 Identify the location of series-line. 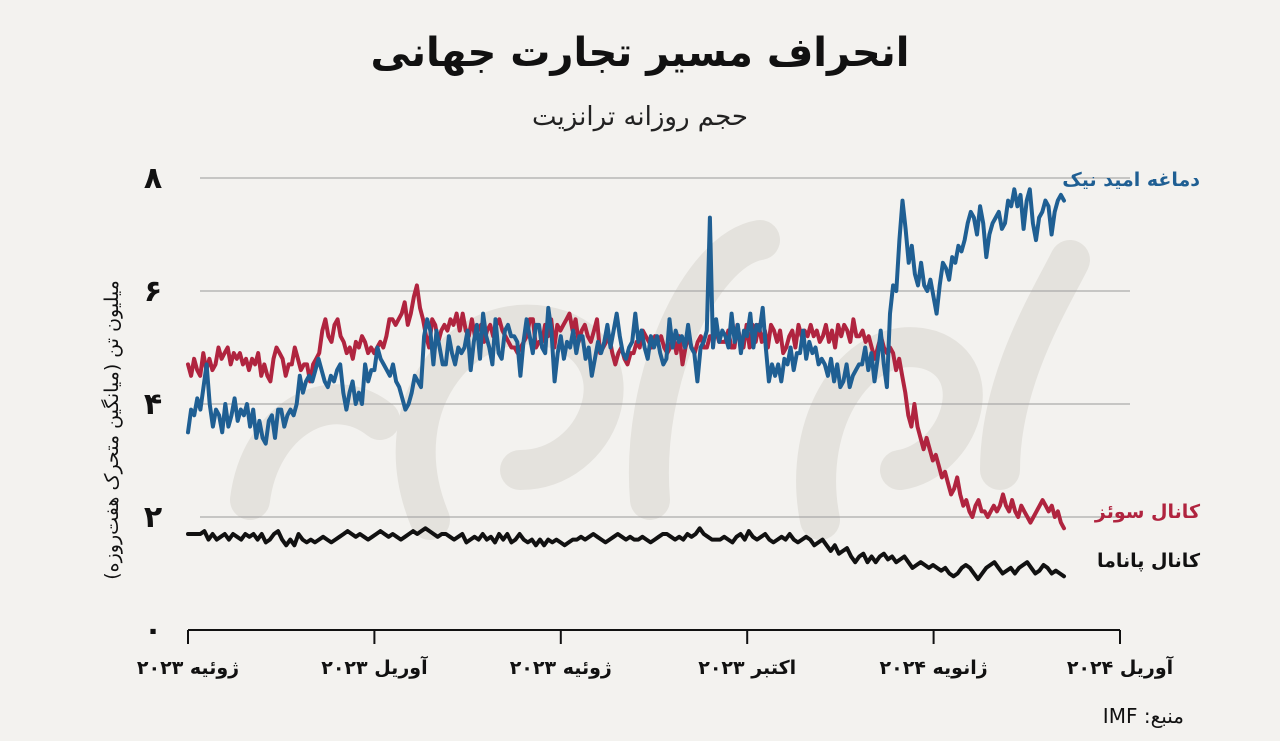
(626, 554).